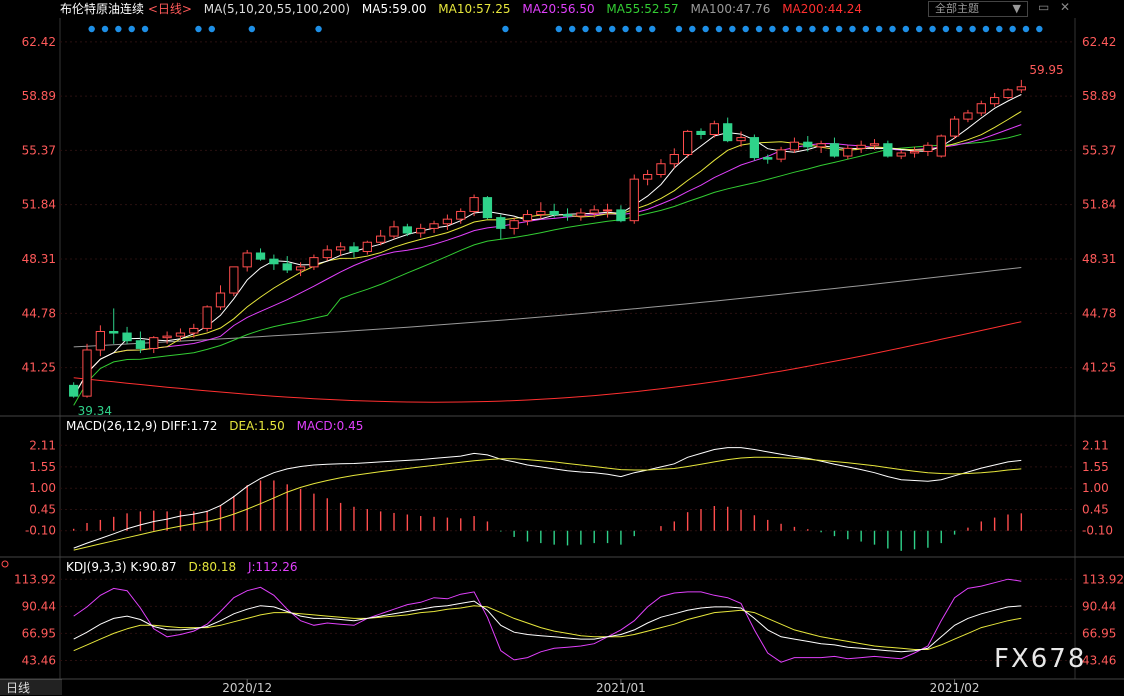 Image resolution: width=1124 pixels, height=696 pixels. Describe the element at coordinates (955, 688) in the screenshot. I see `x-tick-label: 2021/02` at that location.